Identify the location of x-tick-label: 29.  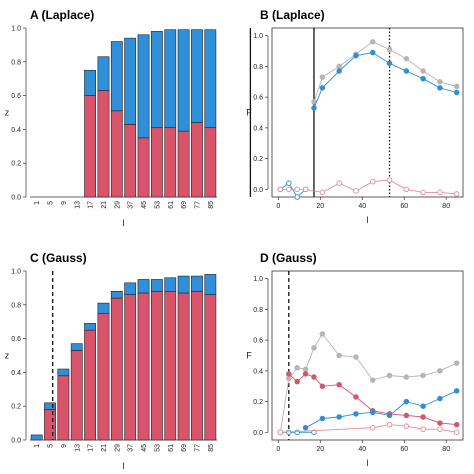
(117, 448).